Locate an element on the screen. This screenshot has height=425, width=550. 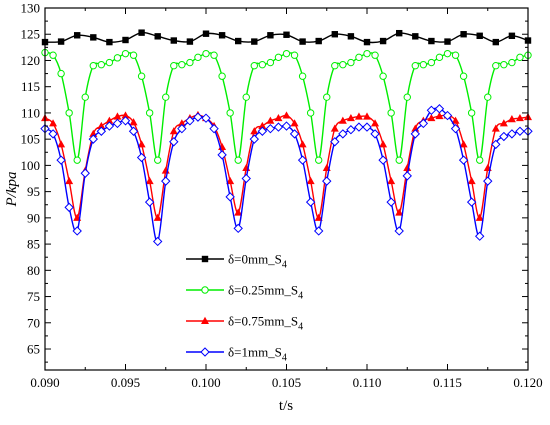
y-tick-label: 85 is located at coordinates (33, 244).